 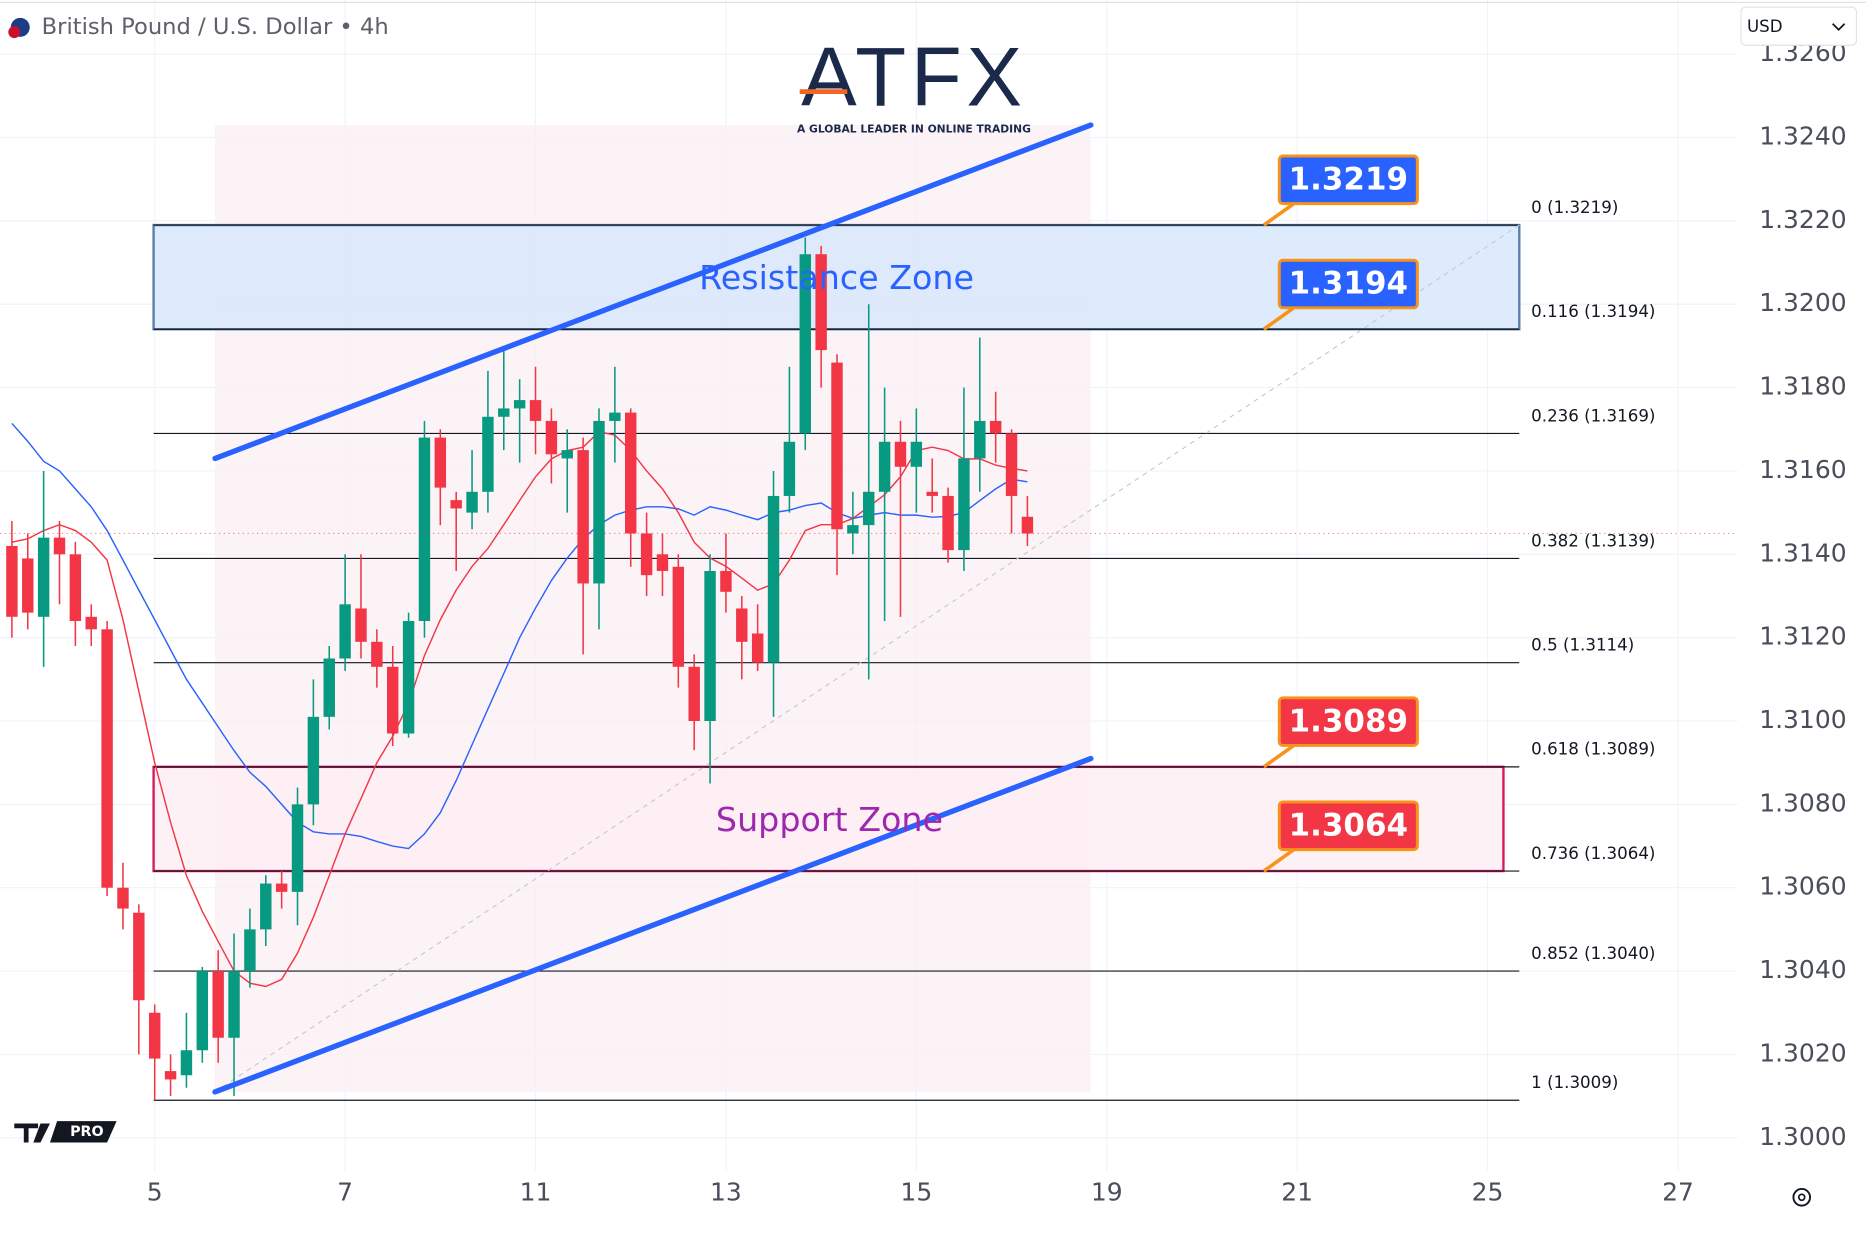 I want to click on fib-label: 0.382 (1.3139), so click(x=1593, y=540).